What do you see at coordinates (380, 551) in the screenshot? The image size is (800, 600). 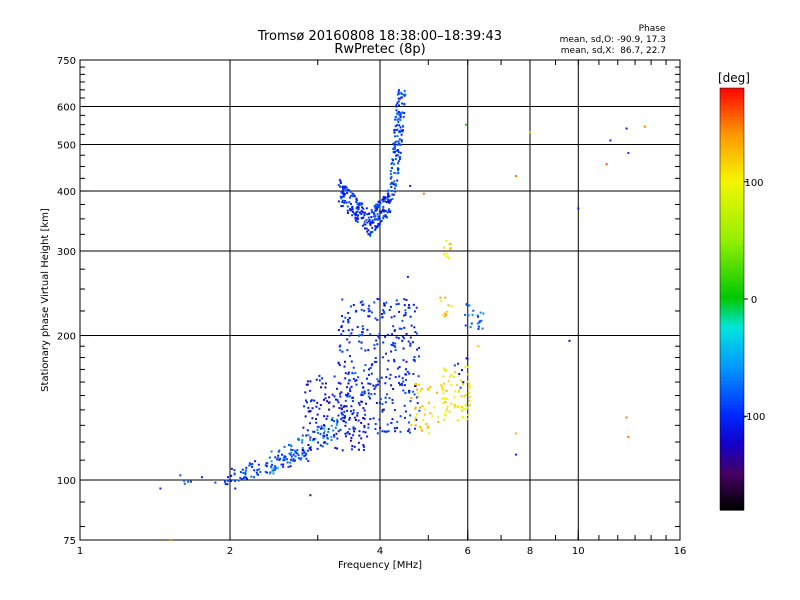 I see `x-tick-label: 4` at bounding box center [380, 551].